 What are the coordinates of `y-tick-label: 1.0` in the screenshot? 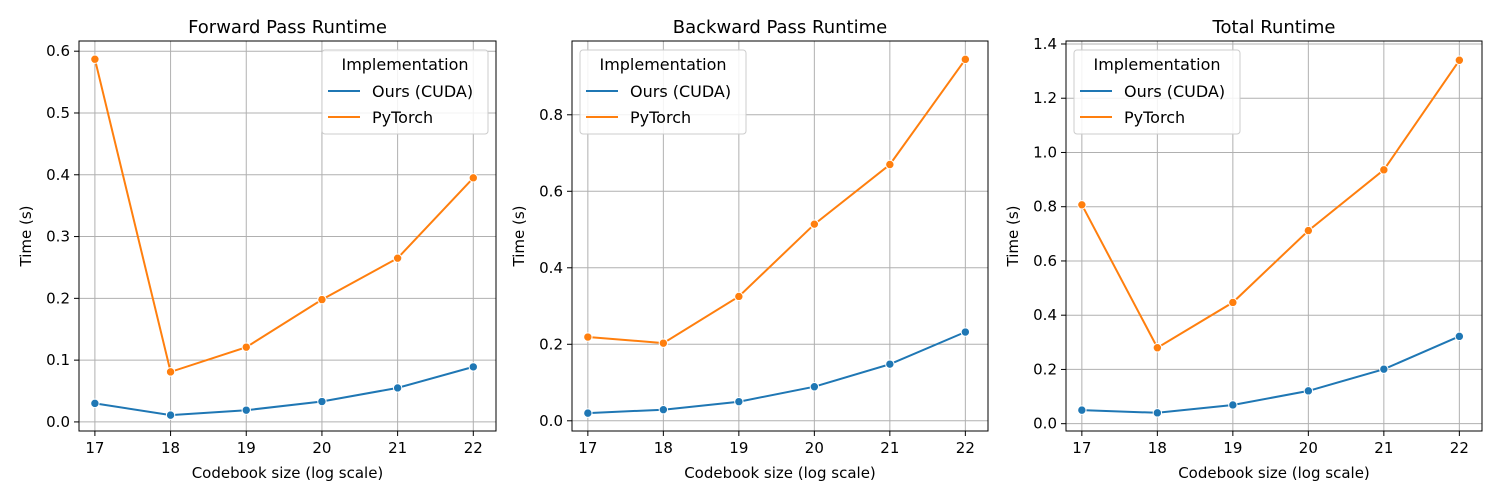 It's located at (1045, 152).